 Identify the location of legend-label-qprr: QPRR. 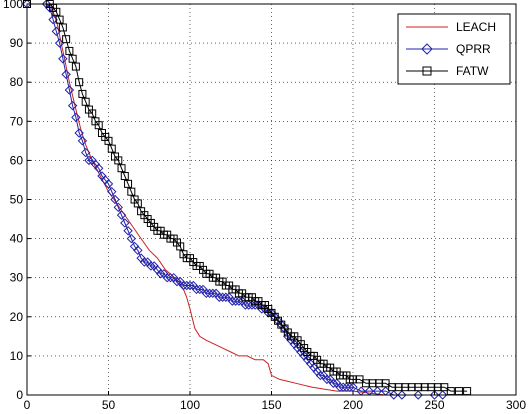
(473, 49).